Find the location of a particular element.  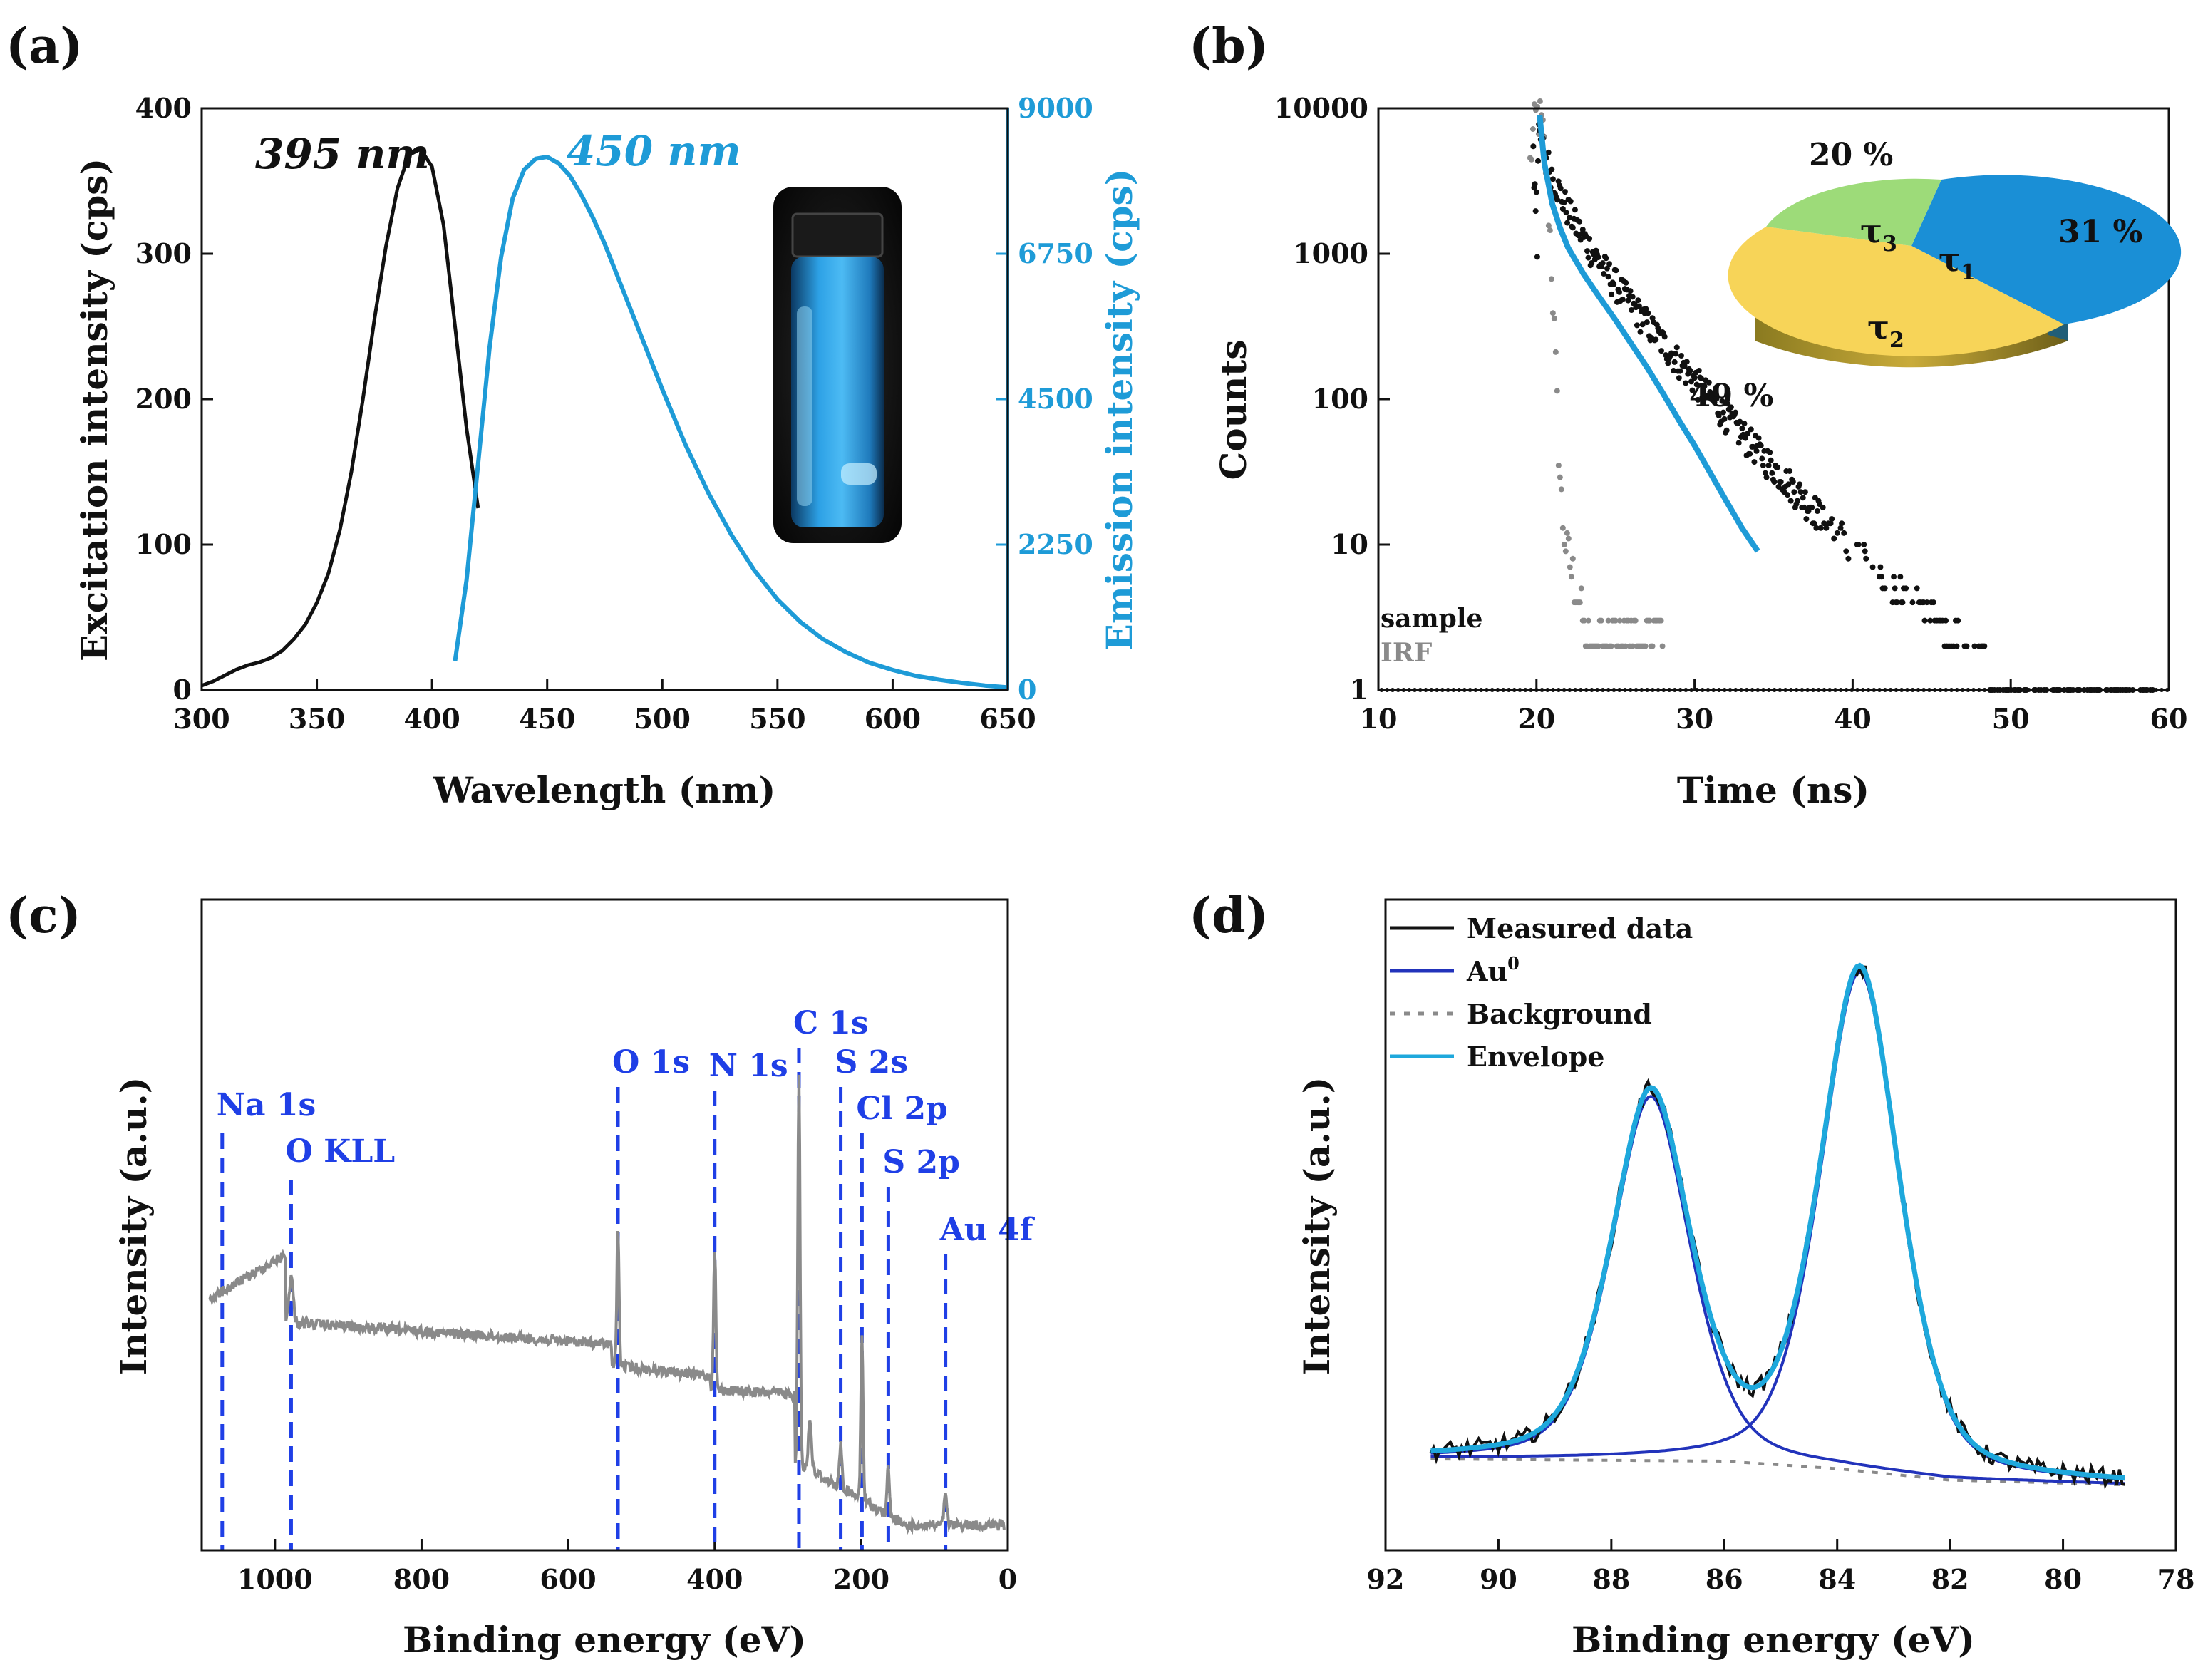

c-peak-markers: Na 1s O KLL O 1s N 1sC 1sS 2s Cl 2p S 2p Au 4f is located at coordinates (626, 1277).